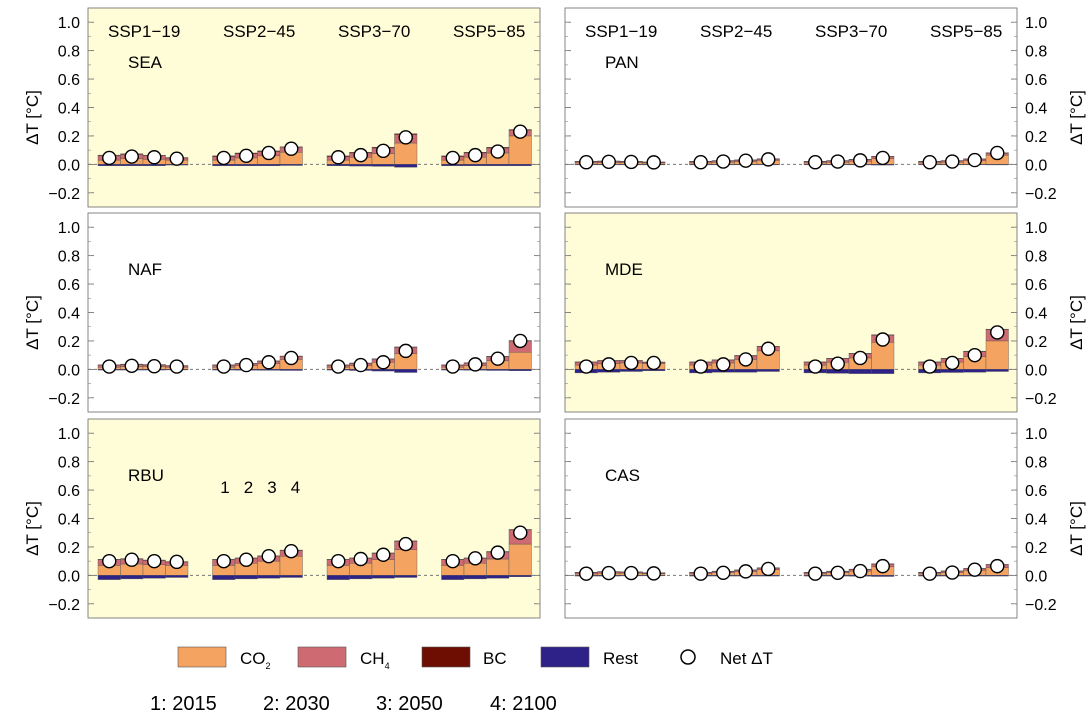 Image resolution: width=1091 pixels, height=720 pixels. What do you see at coordinates (624, 269) in the screenshot?
I see `region-label: MDE` at bounding box center [624, 269].